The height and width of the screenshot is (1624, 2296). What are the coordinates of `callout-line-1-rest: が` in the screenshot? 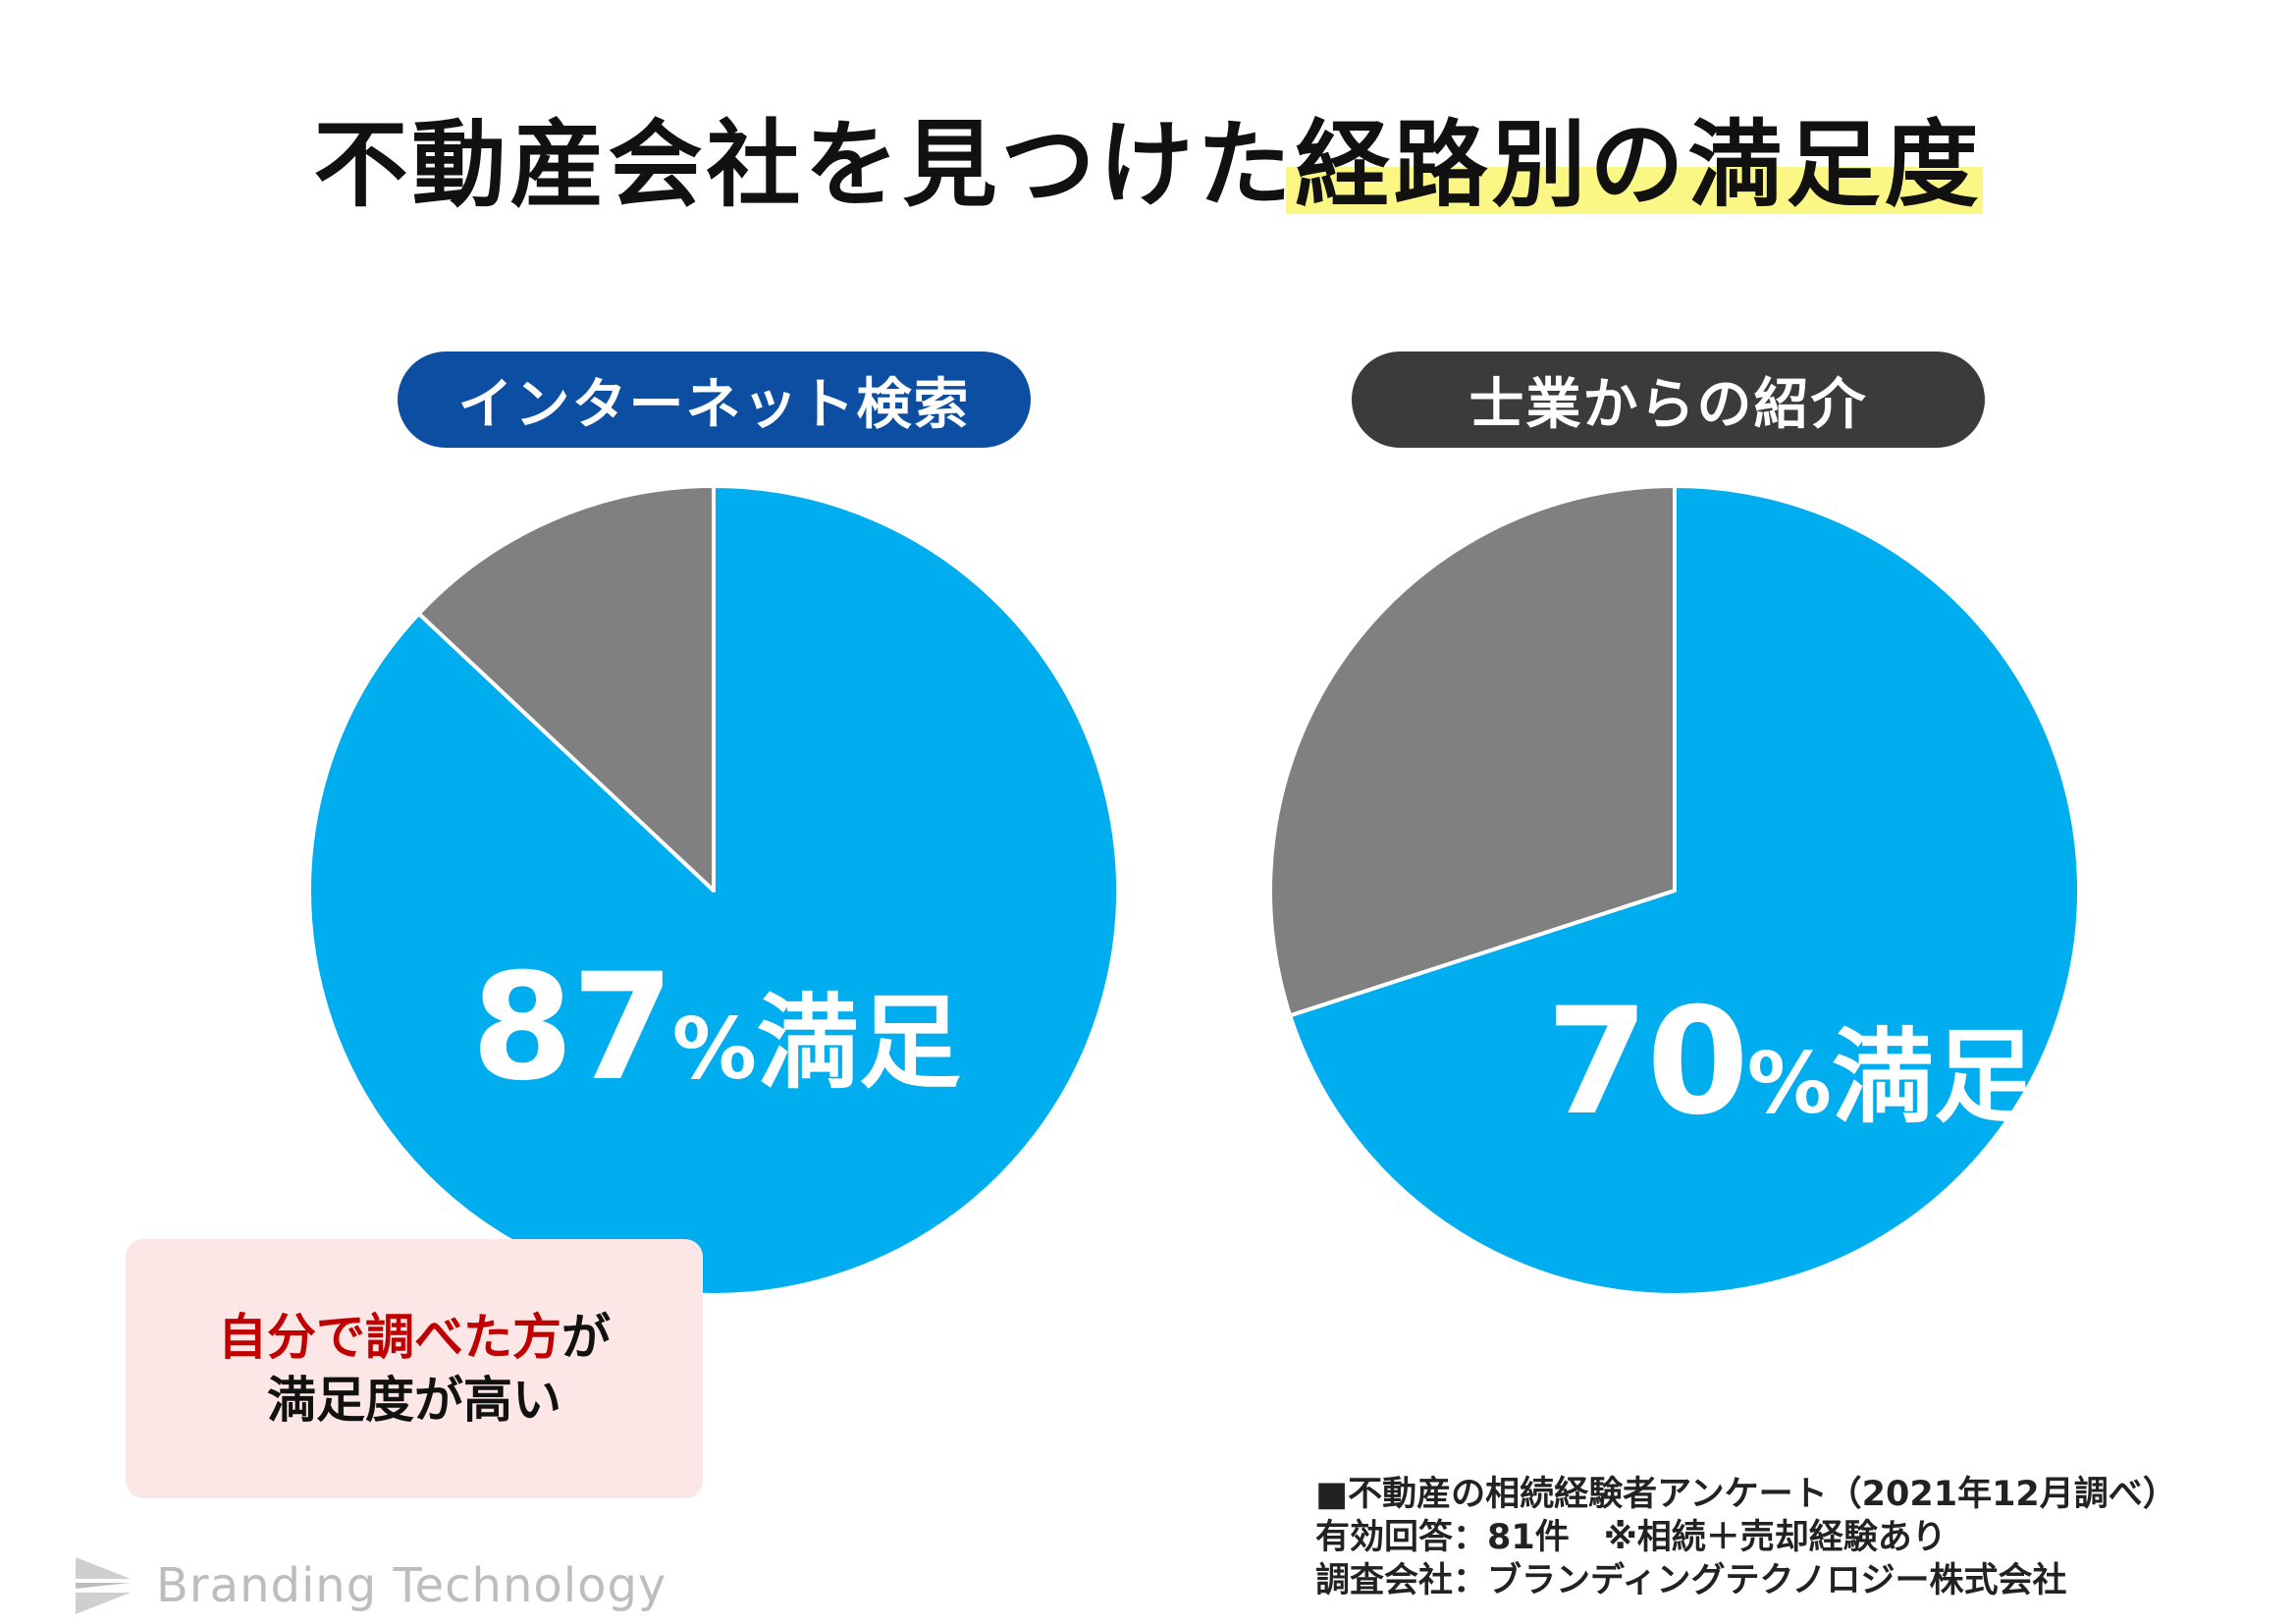 It's located at (586, 1337).